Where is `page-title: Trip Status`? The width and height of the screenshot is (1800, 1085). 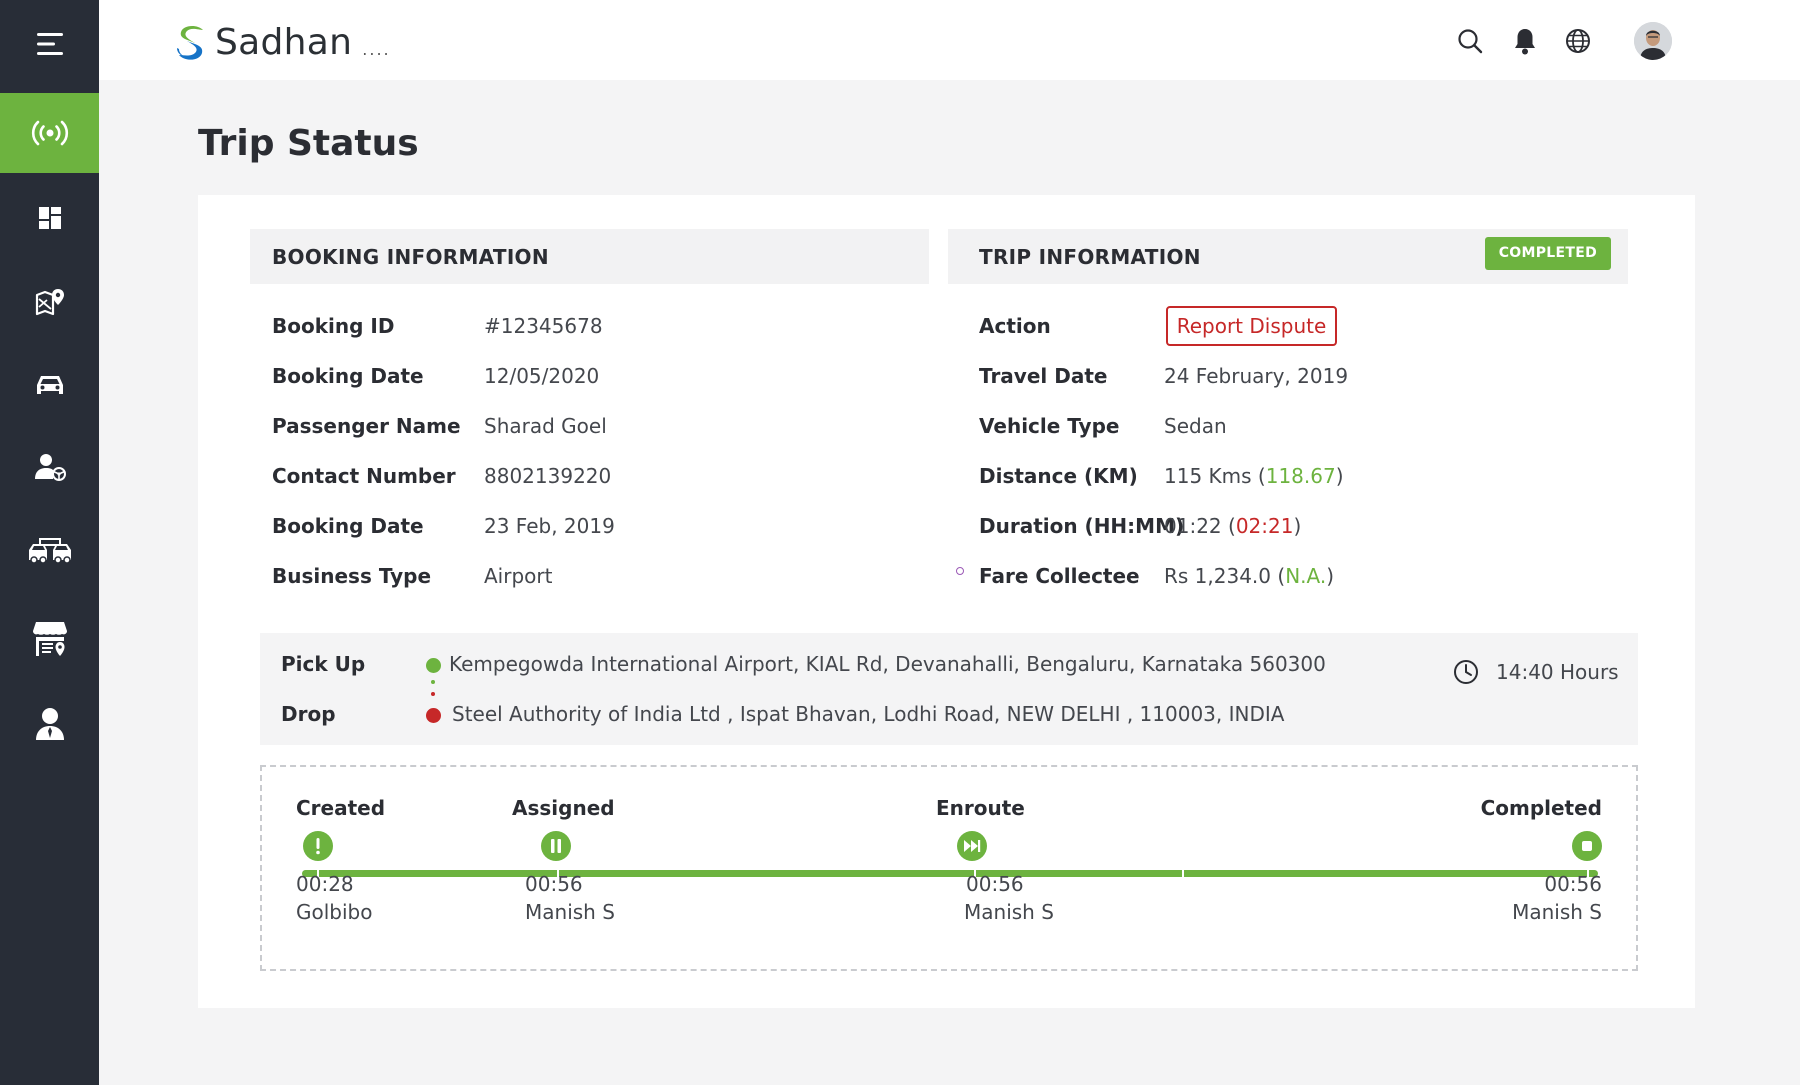 page-title: Trip Status is located at coordinates (308, 143).